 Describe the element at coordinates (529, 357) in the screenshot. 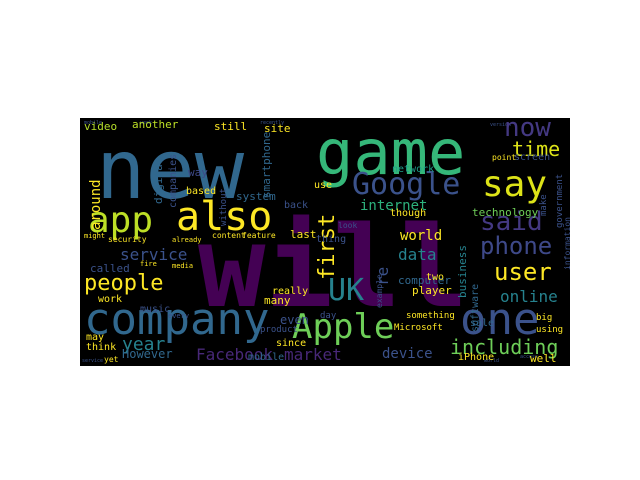

I see `word-filler: access` at that location.